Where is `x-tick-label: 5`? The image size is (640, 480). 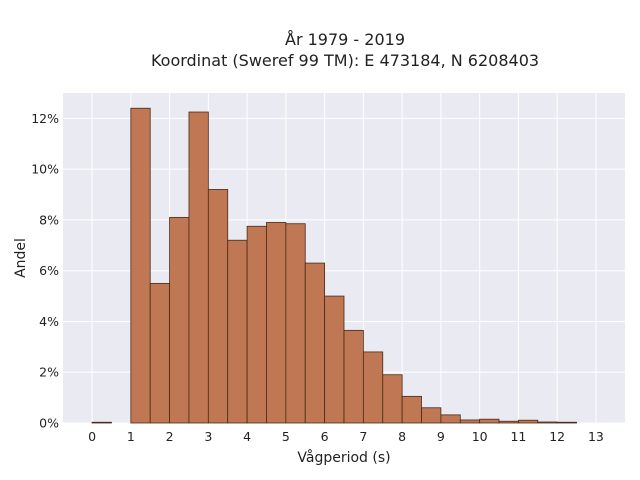
x-tick-label: 5 is located at coordinates (286, 436).